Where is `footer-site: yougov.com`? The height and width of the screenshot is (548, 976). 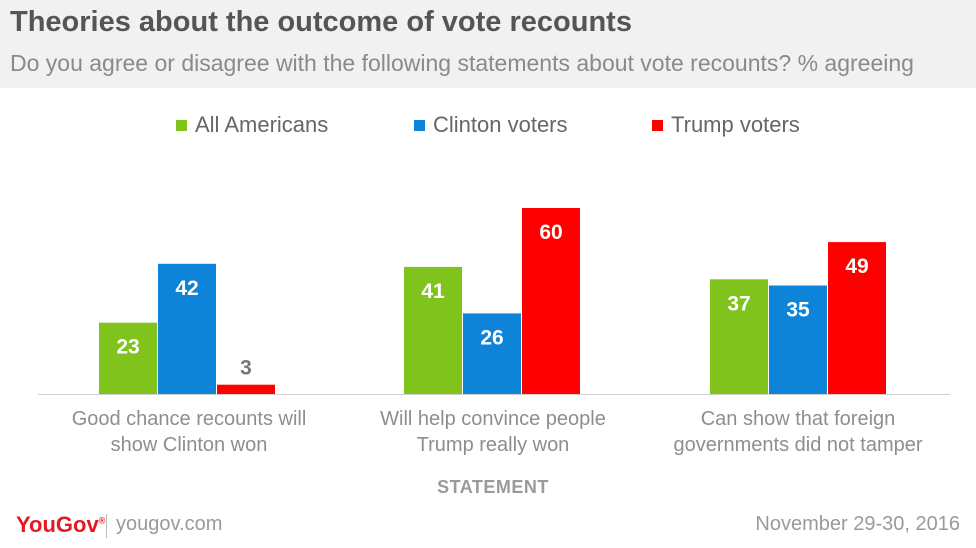 footer-site: yougov.com is located at coordinates (169, 524).